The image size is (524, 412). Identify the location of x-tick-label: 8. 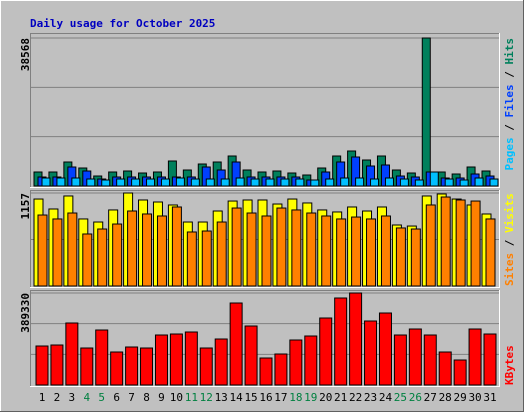
(146, 397).